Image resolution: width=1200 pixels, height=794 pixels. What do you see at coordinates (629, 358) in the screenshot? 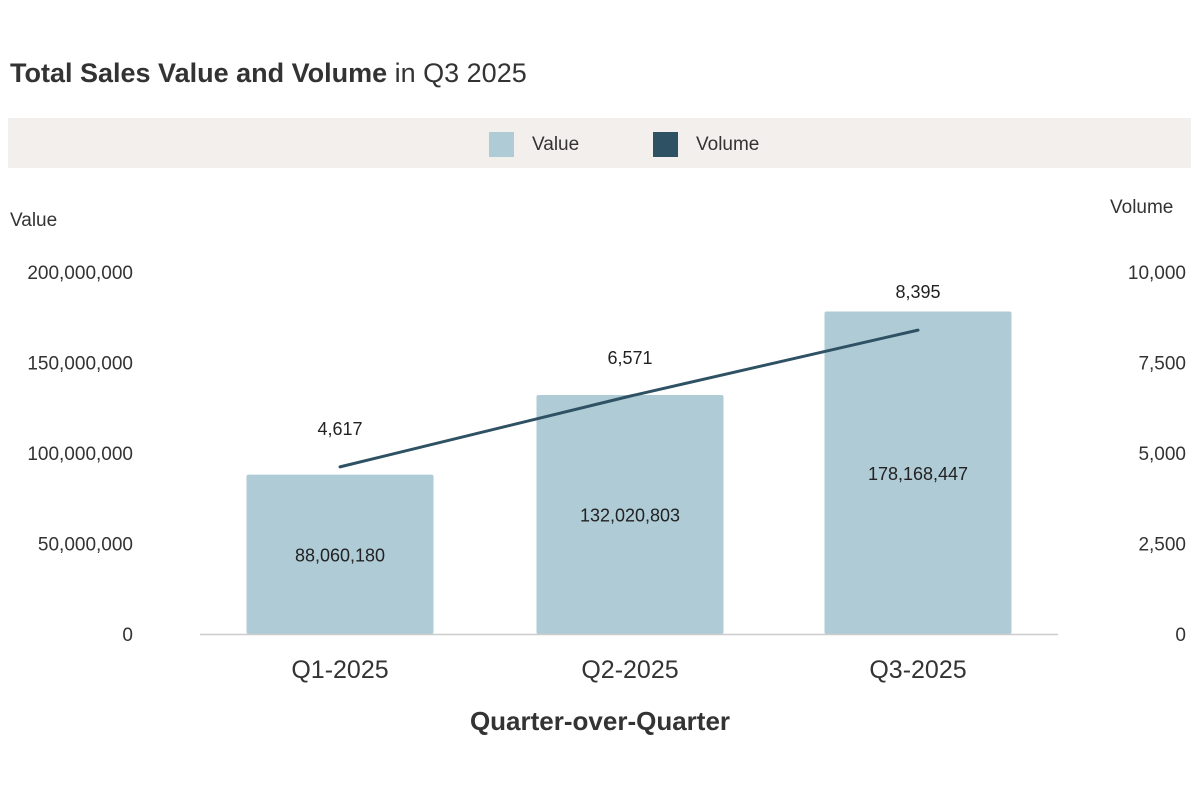
I see `volume-data-label: 6,571` at bounding box center [629, 358].